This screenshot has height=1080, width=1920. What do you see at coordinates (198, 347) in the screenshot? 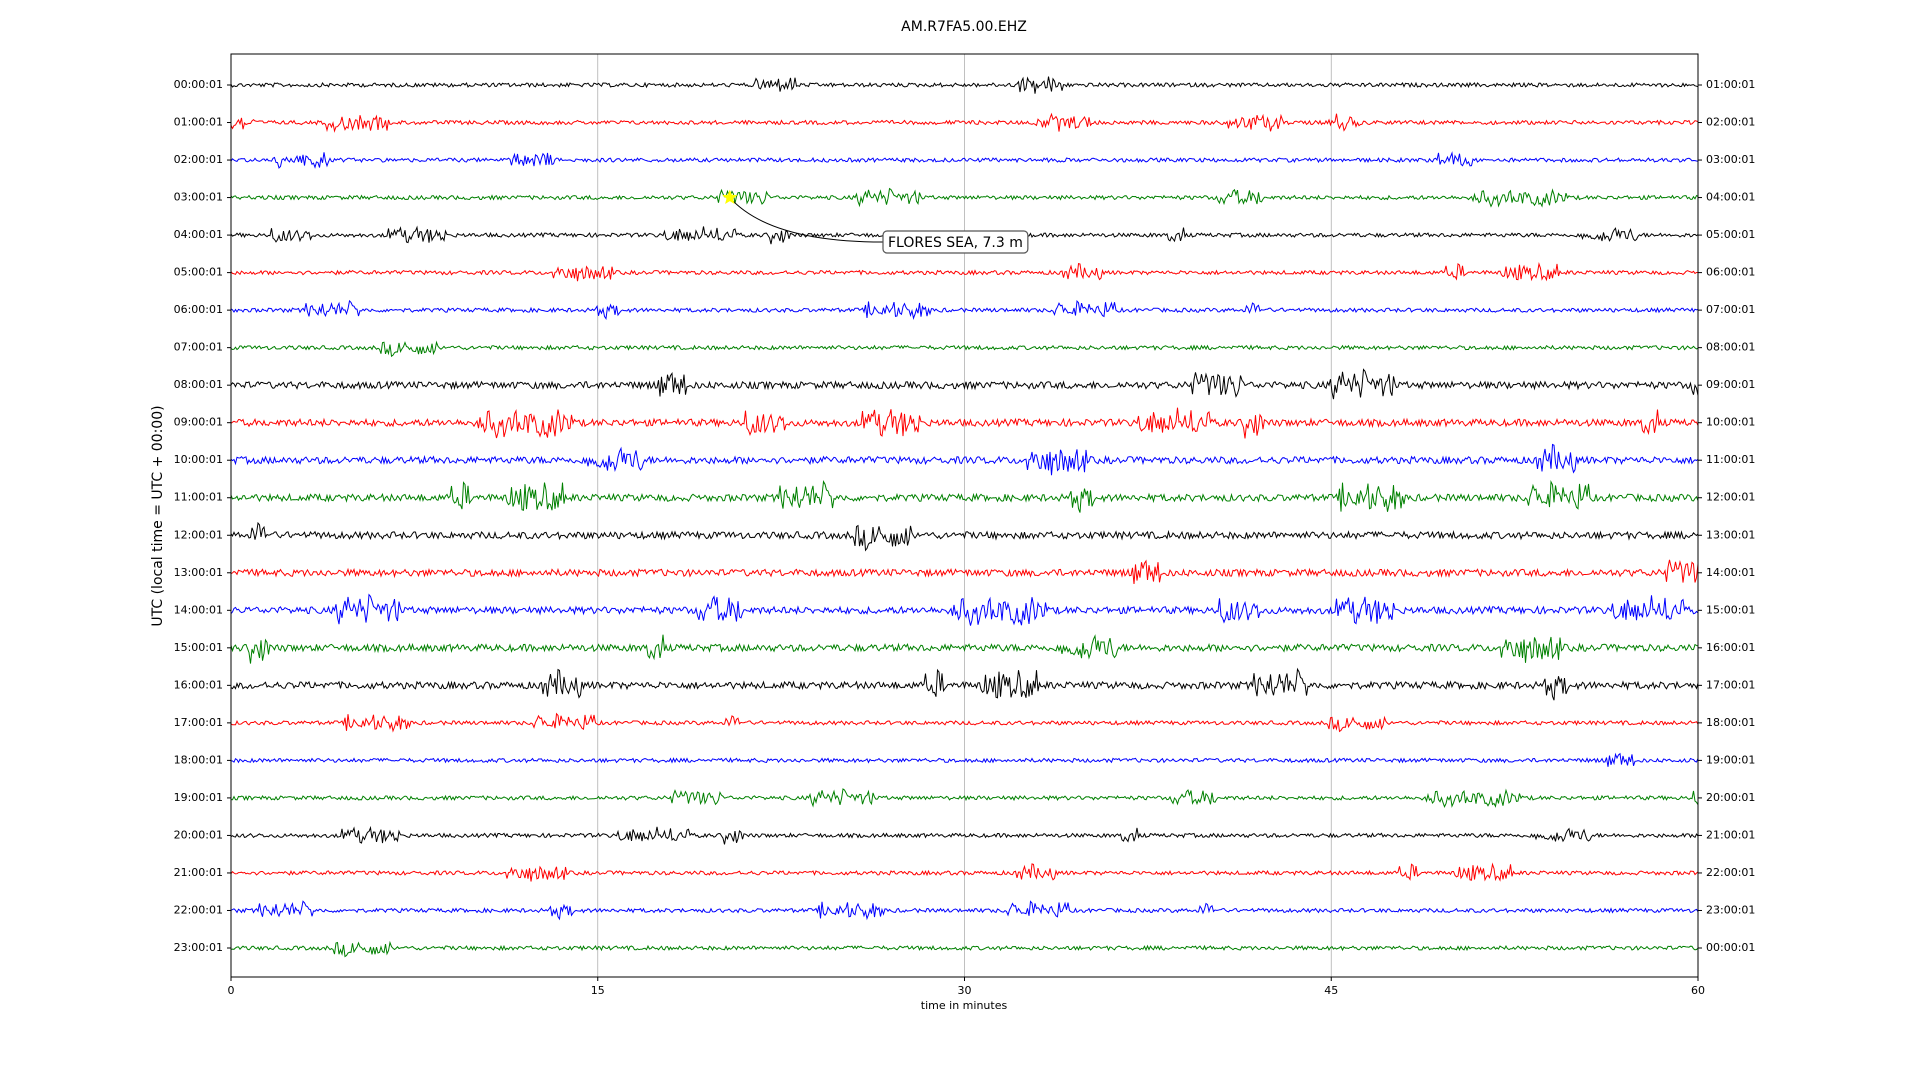
I see `y-tick-label: 07:00:01` at bounding box center [198, 347].